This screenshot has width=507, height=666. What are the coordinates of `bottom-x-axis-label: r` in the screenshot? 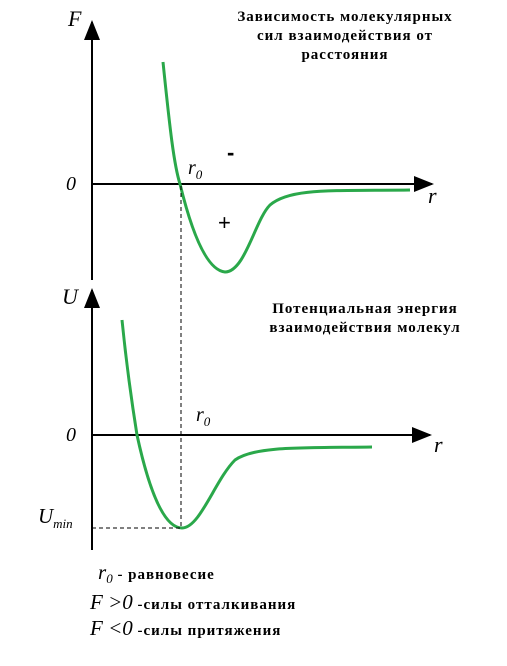 It's located at (438, 444).